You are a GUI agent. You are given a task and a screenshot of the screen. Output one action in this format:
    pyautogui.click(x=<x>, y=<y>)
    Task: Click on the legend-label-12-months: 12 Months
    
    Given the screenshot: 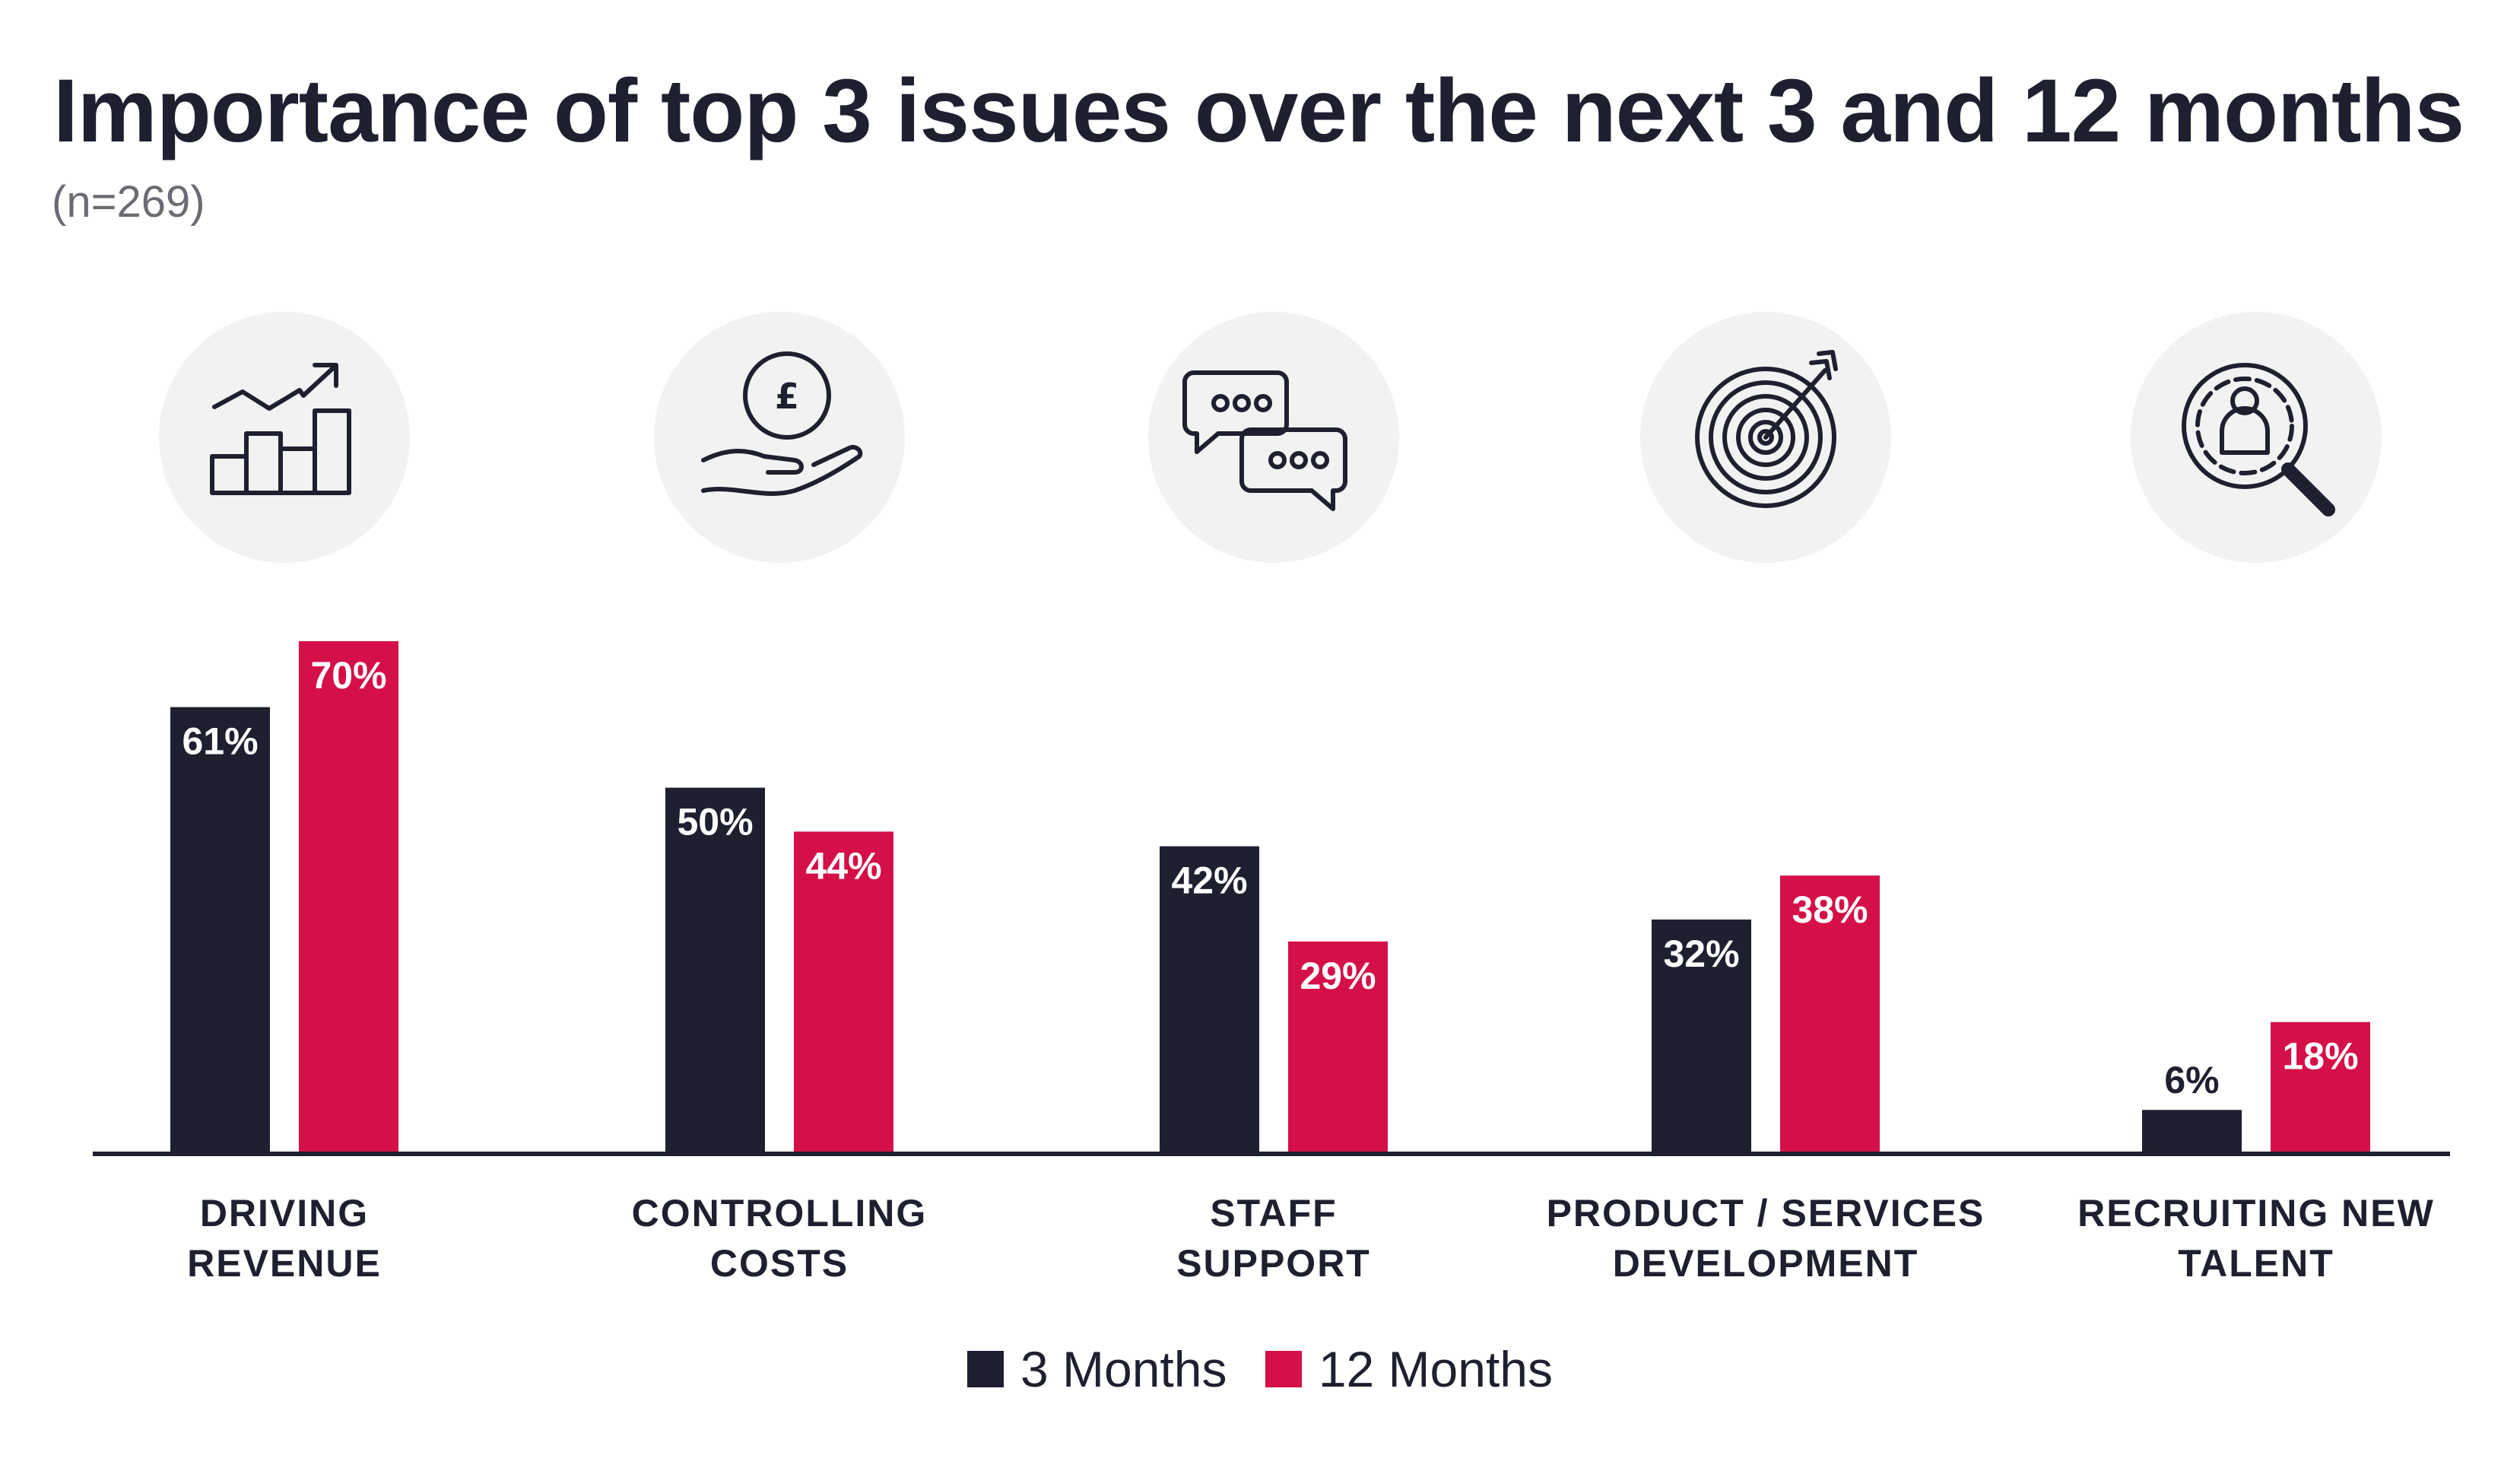 What is the action you would take?
    pyautogui.click(x=1435, y=1369)
    